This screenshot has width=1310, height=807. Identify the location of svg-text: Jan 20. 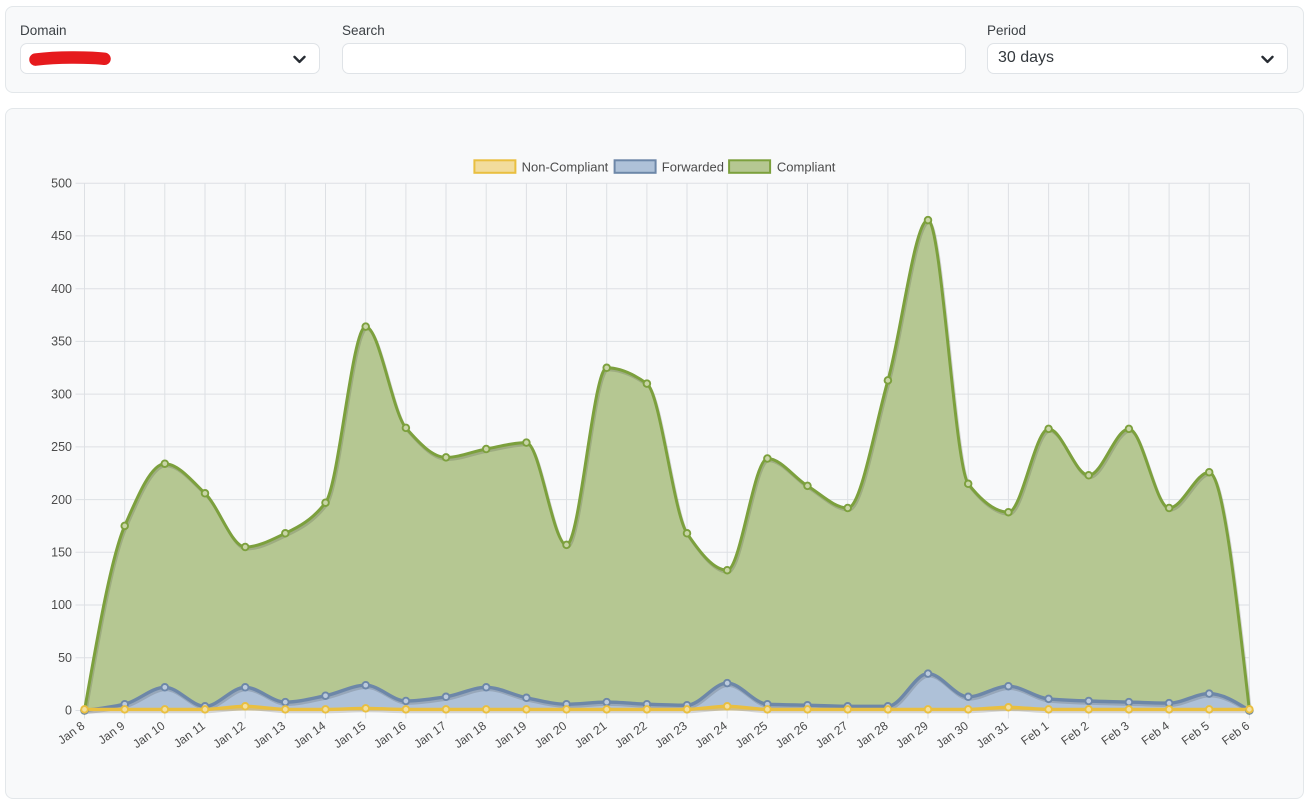
(551, 734).